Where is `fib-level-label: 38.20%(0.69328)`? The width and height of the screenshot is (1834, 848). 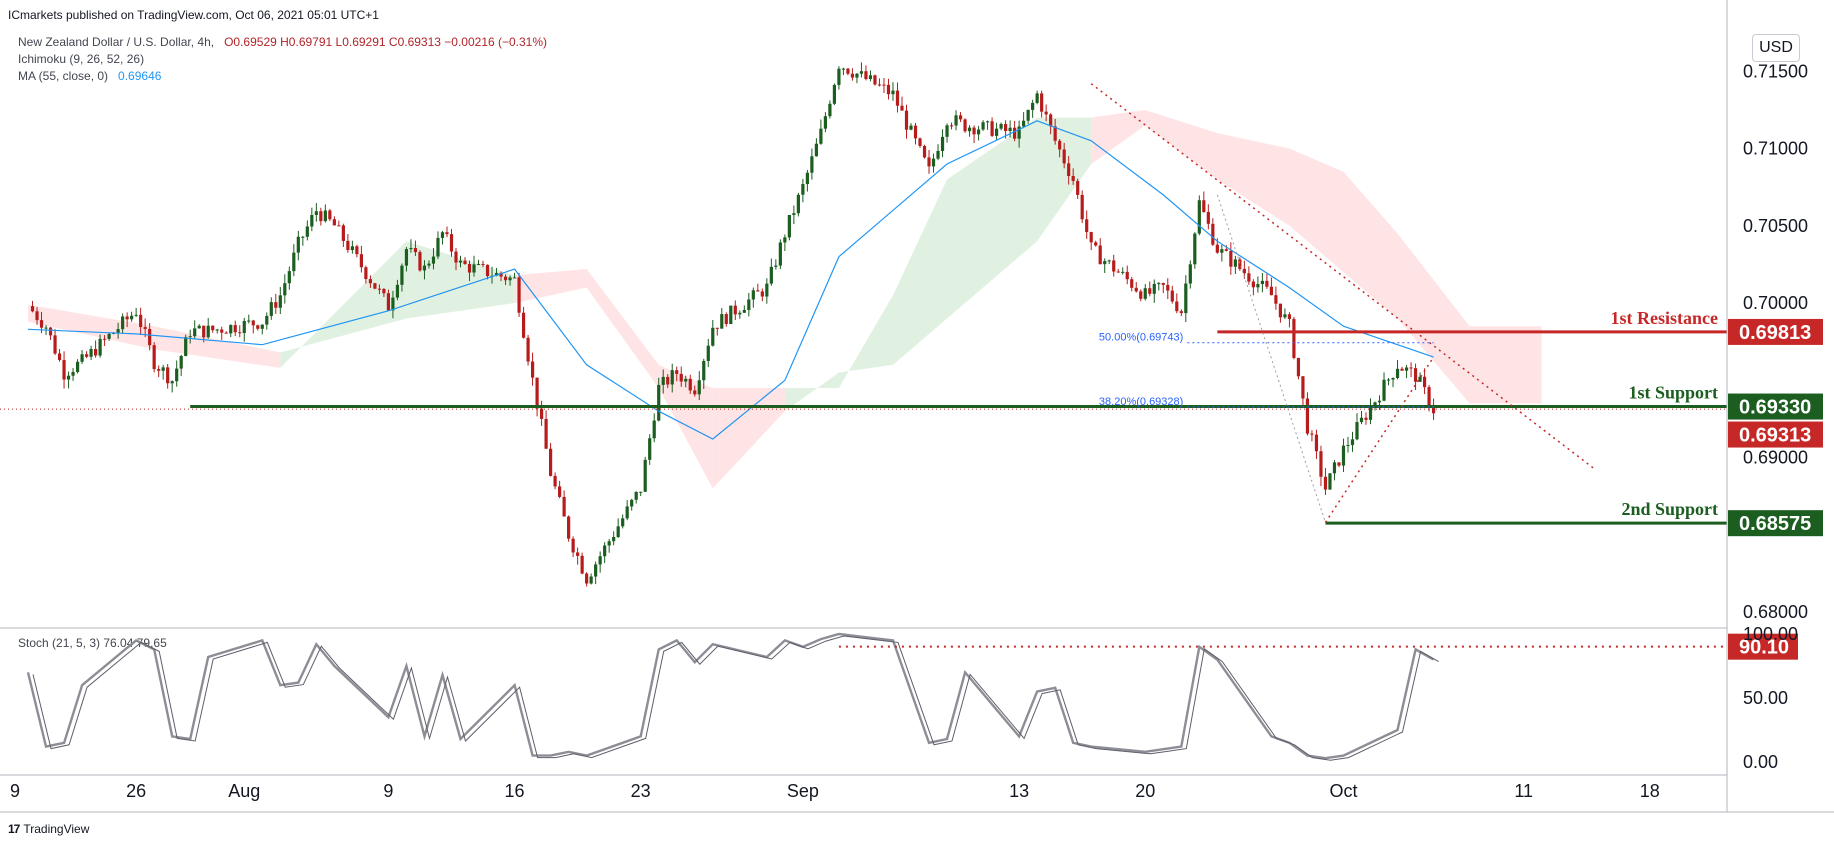
fib-level-label: 38.20%(0.69328) is located at coordinates (1141, 402).